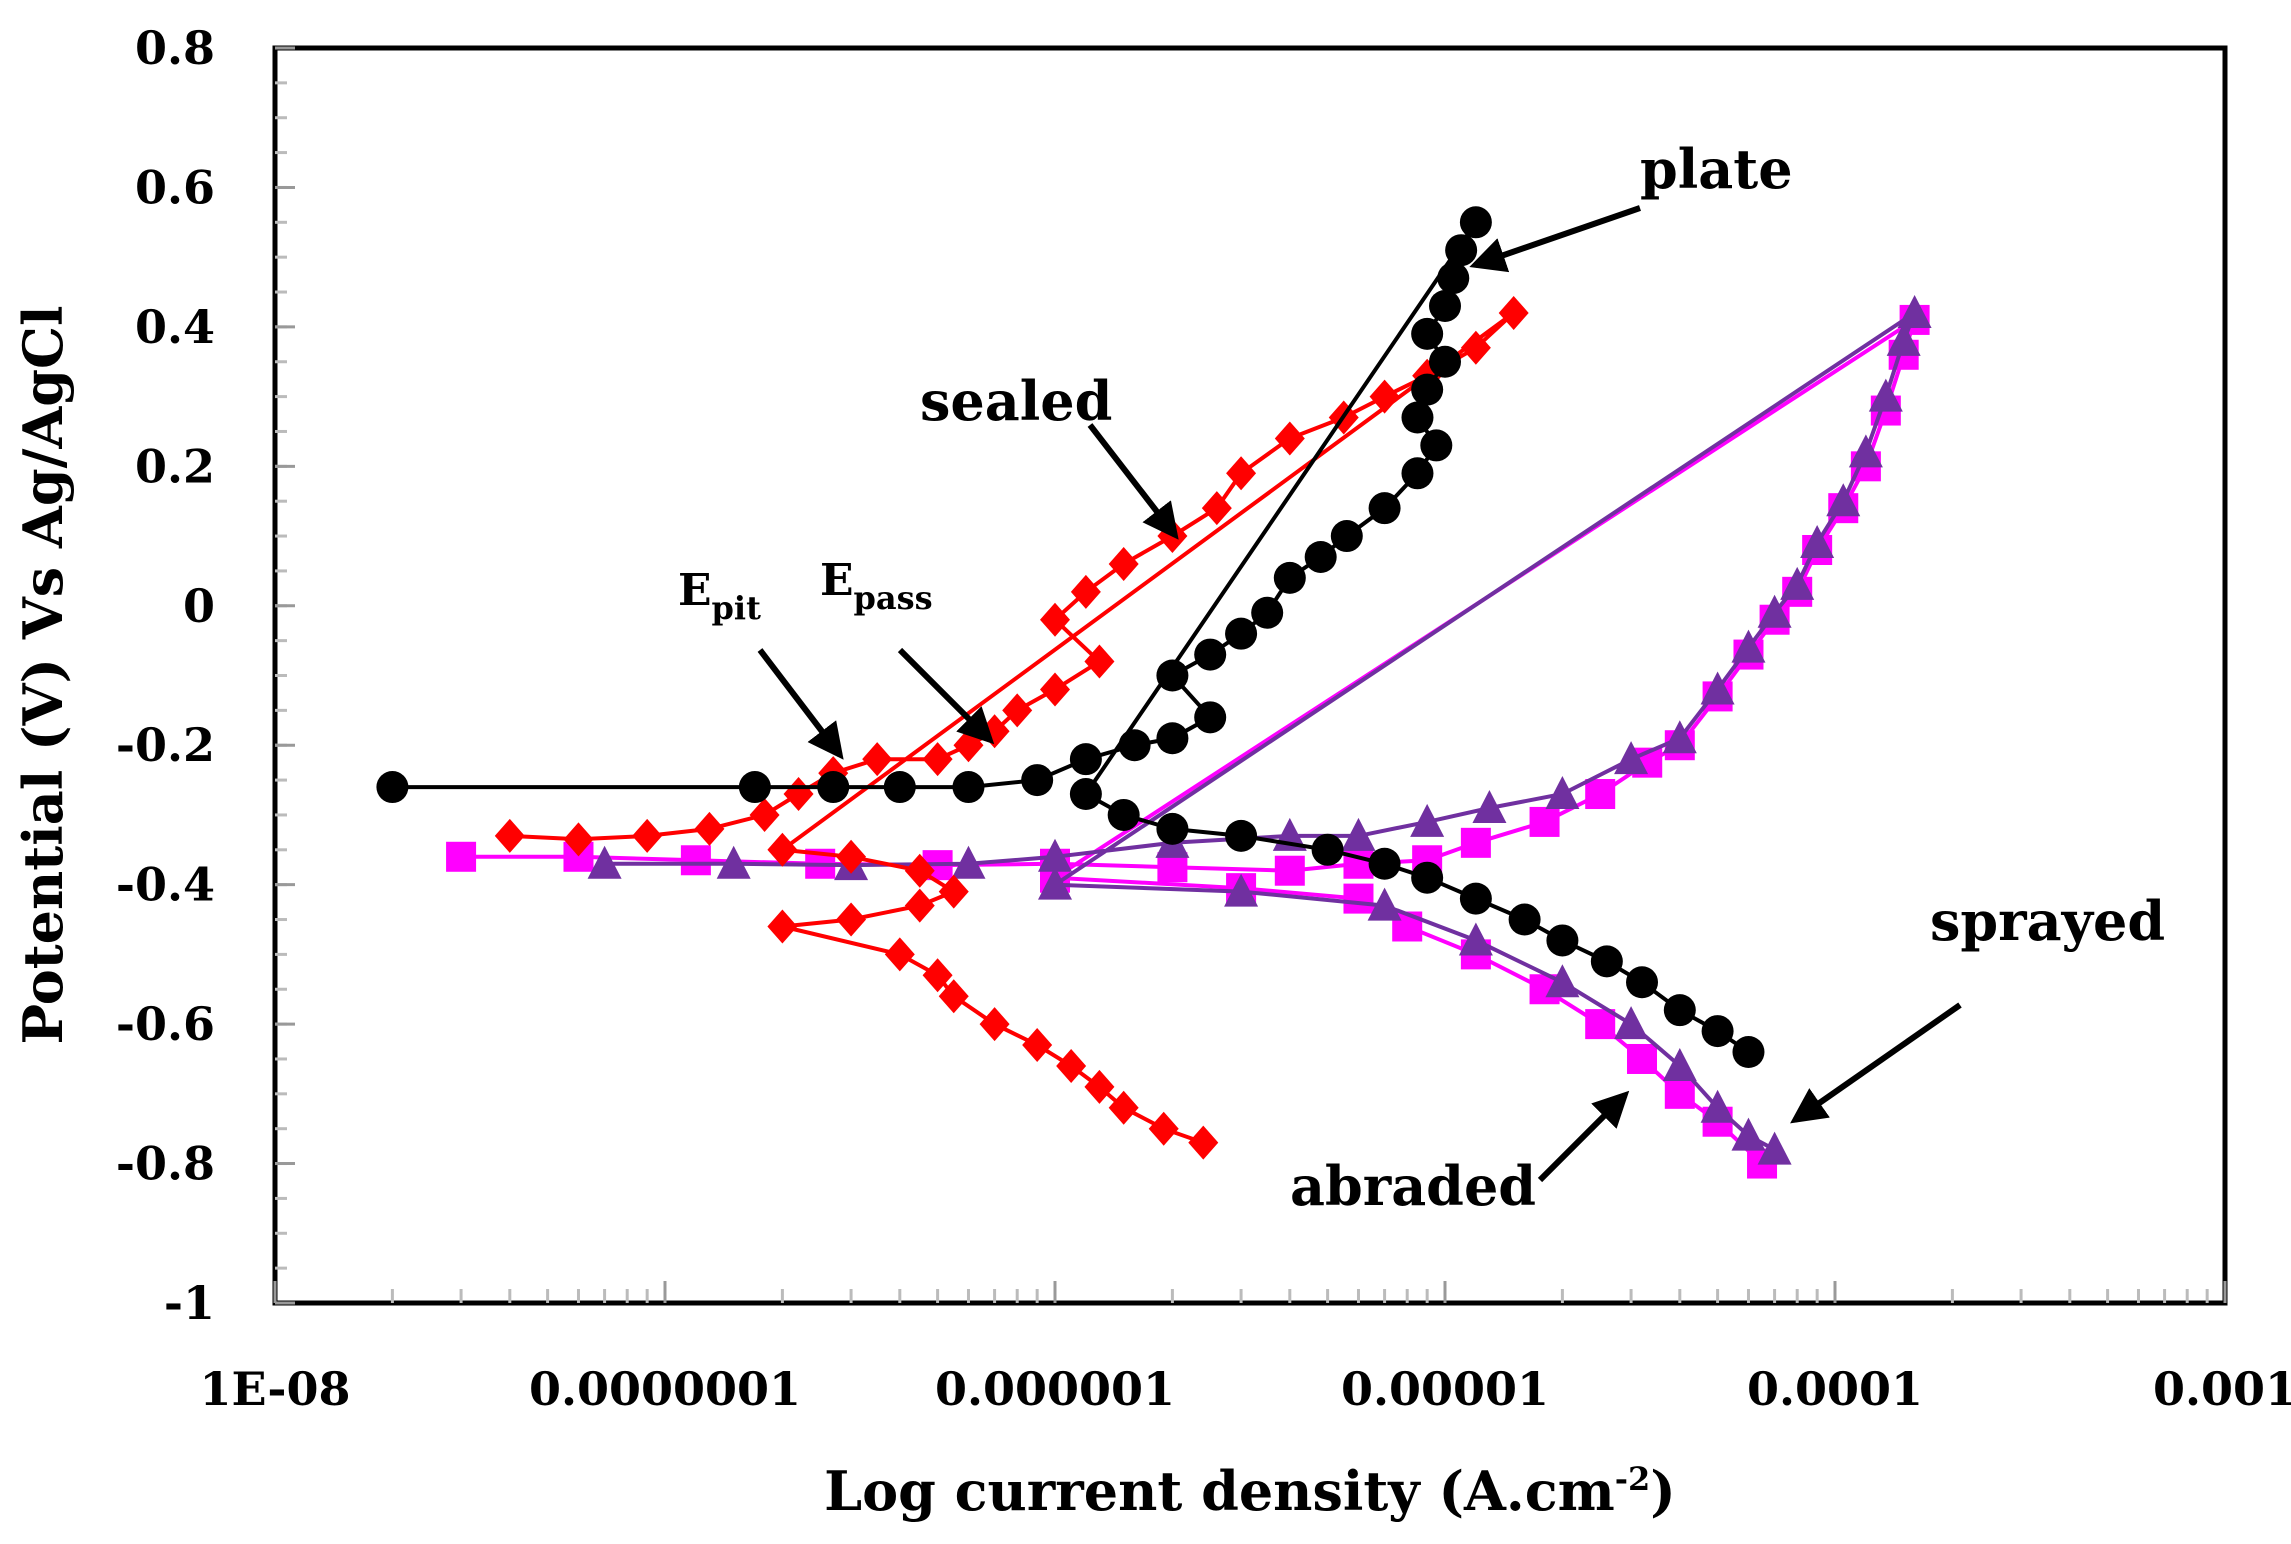 This screenshot has width=2291, height=1544. I want to click on x-axis-title: Log current density (A.cm-2), so click(1250, 1491).